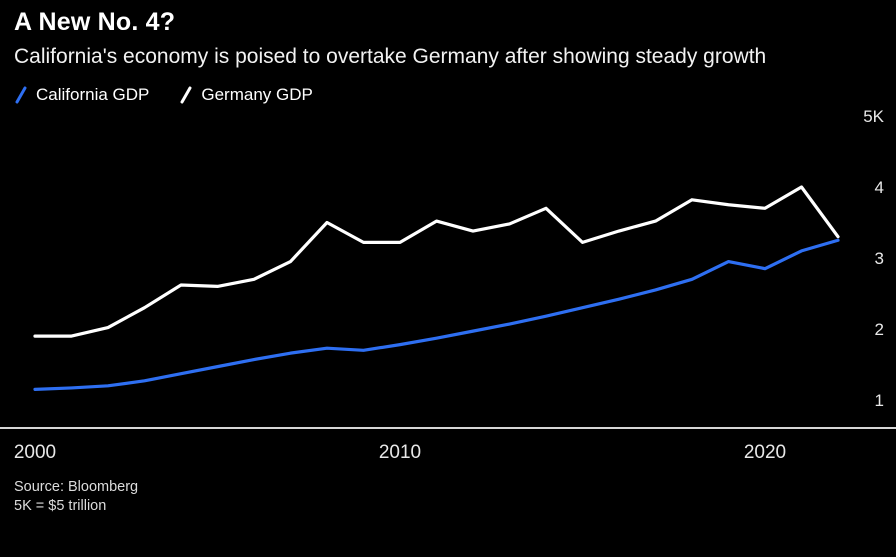 The height and width of the screenshot is (557, 896). I want to click on germany-slash-icon, so click(186, 95).